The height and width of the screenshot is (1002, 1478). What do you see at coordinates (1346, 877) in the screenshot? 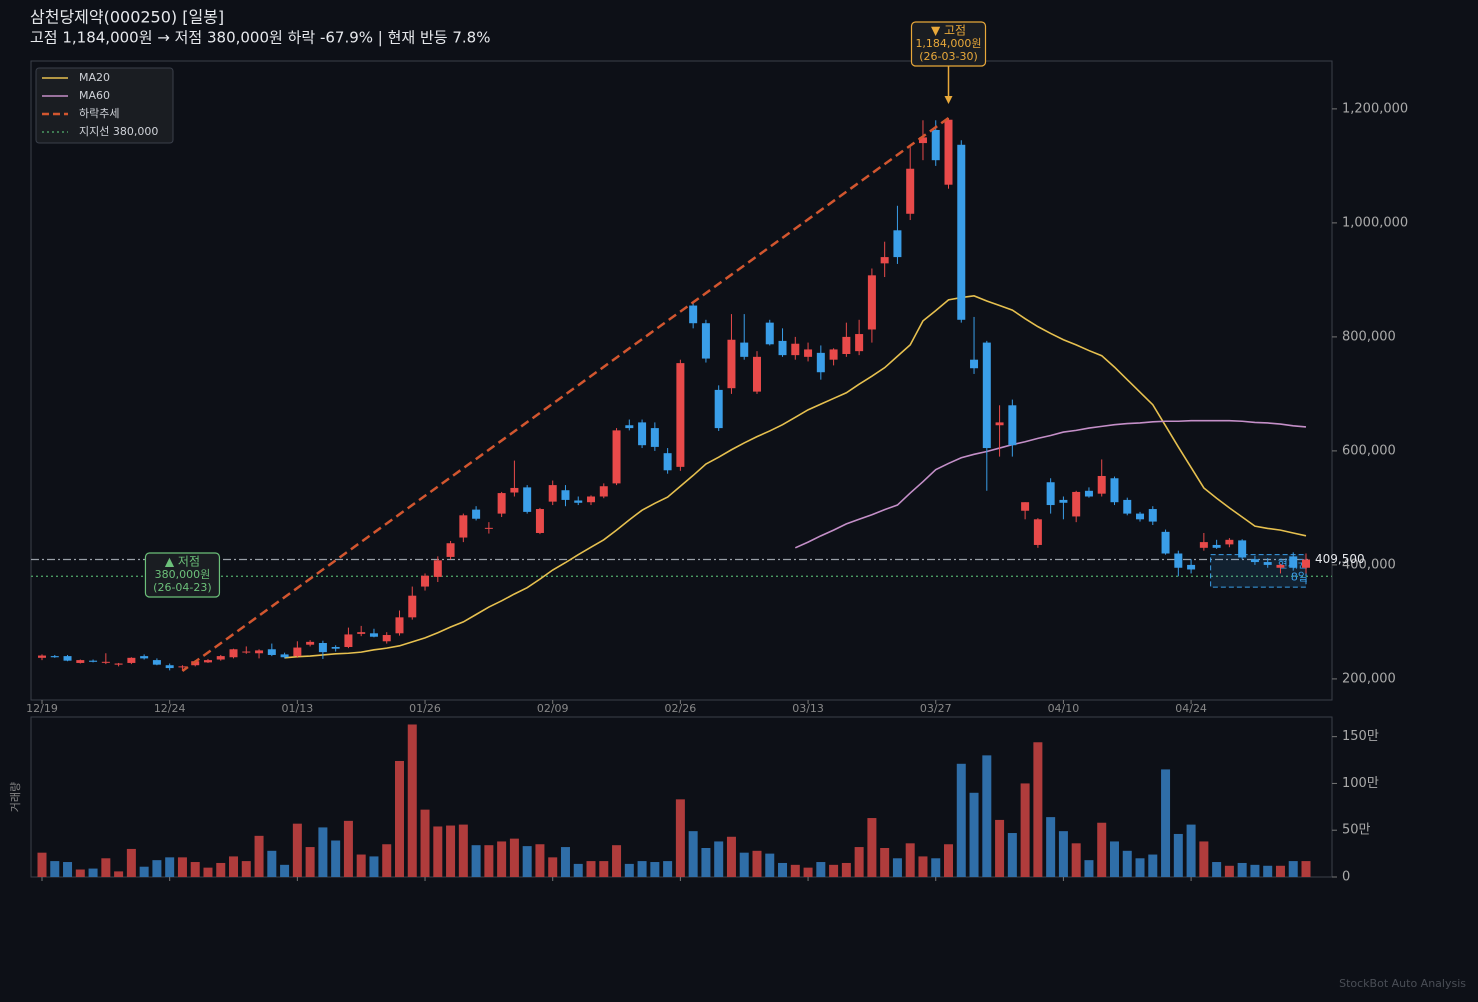
I see `volume-y-tick-label: 0` at bounding box center [1346, 877].